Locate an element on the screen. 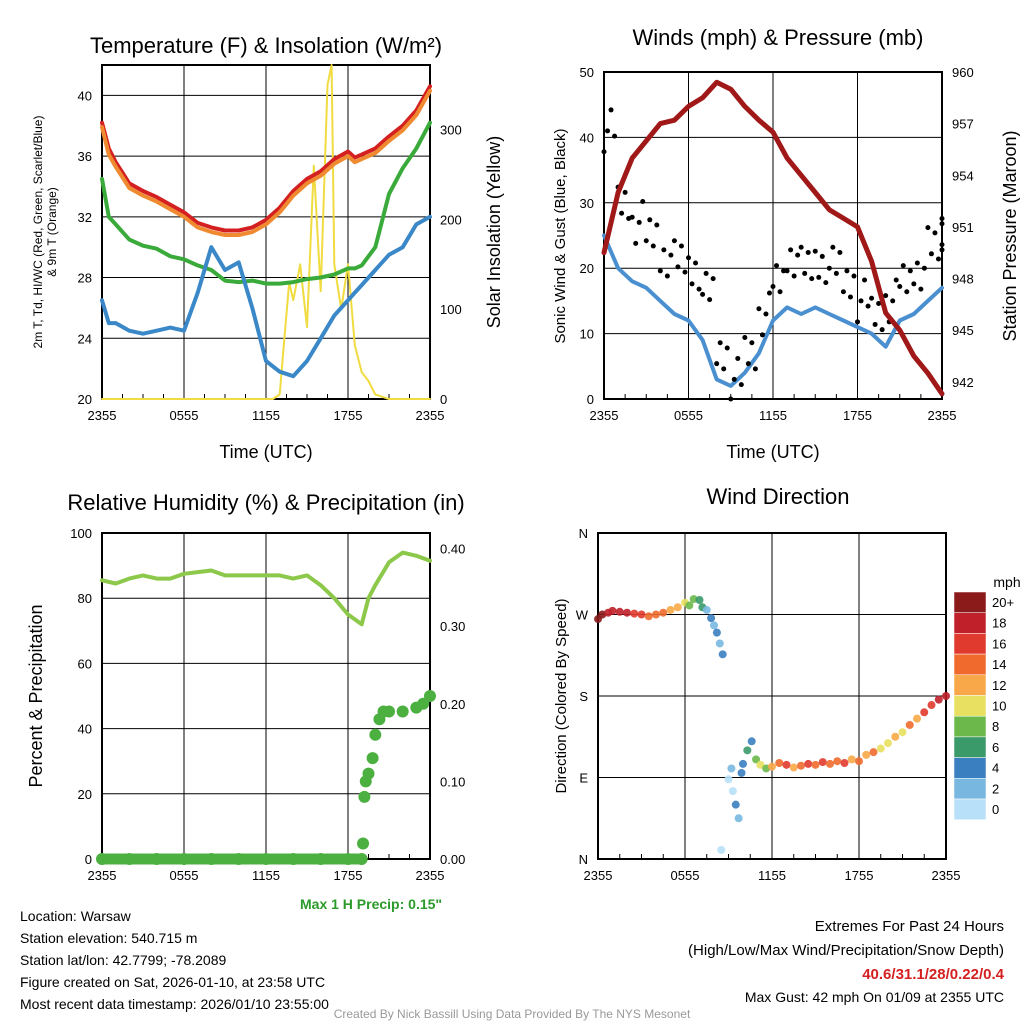 This screenshot has height=1024, width=1024. y-right-tick-label: 960 is located at coordinates (963, 72).